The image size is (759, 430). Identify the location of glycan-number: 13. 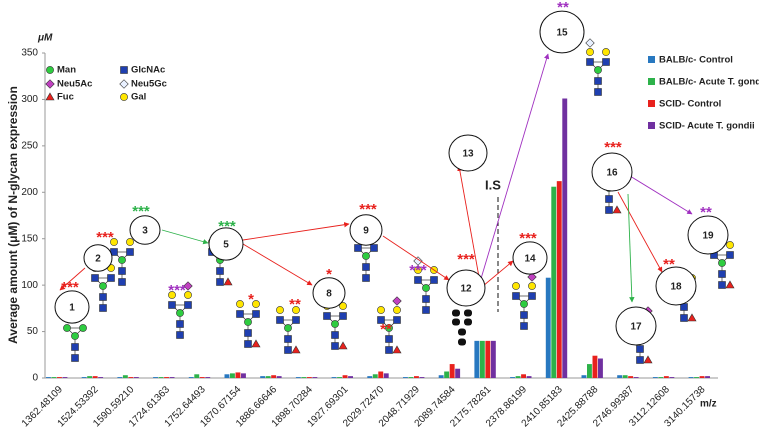
(468, 154).